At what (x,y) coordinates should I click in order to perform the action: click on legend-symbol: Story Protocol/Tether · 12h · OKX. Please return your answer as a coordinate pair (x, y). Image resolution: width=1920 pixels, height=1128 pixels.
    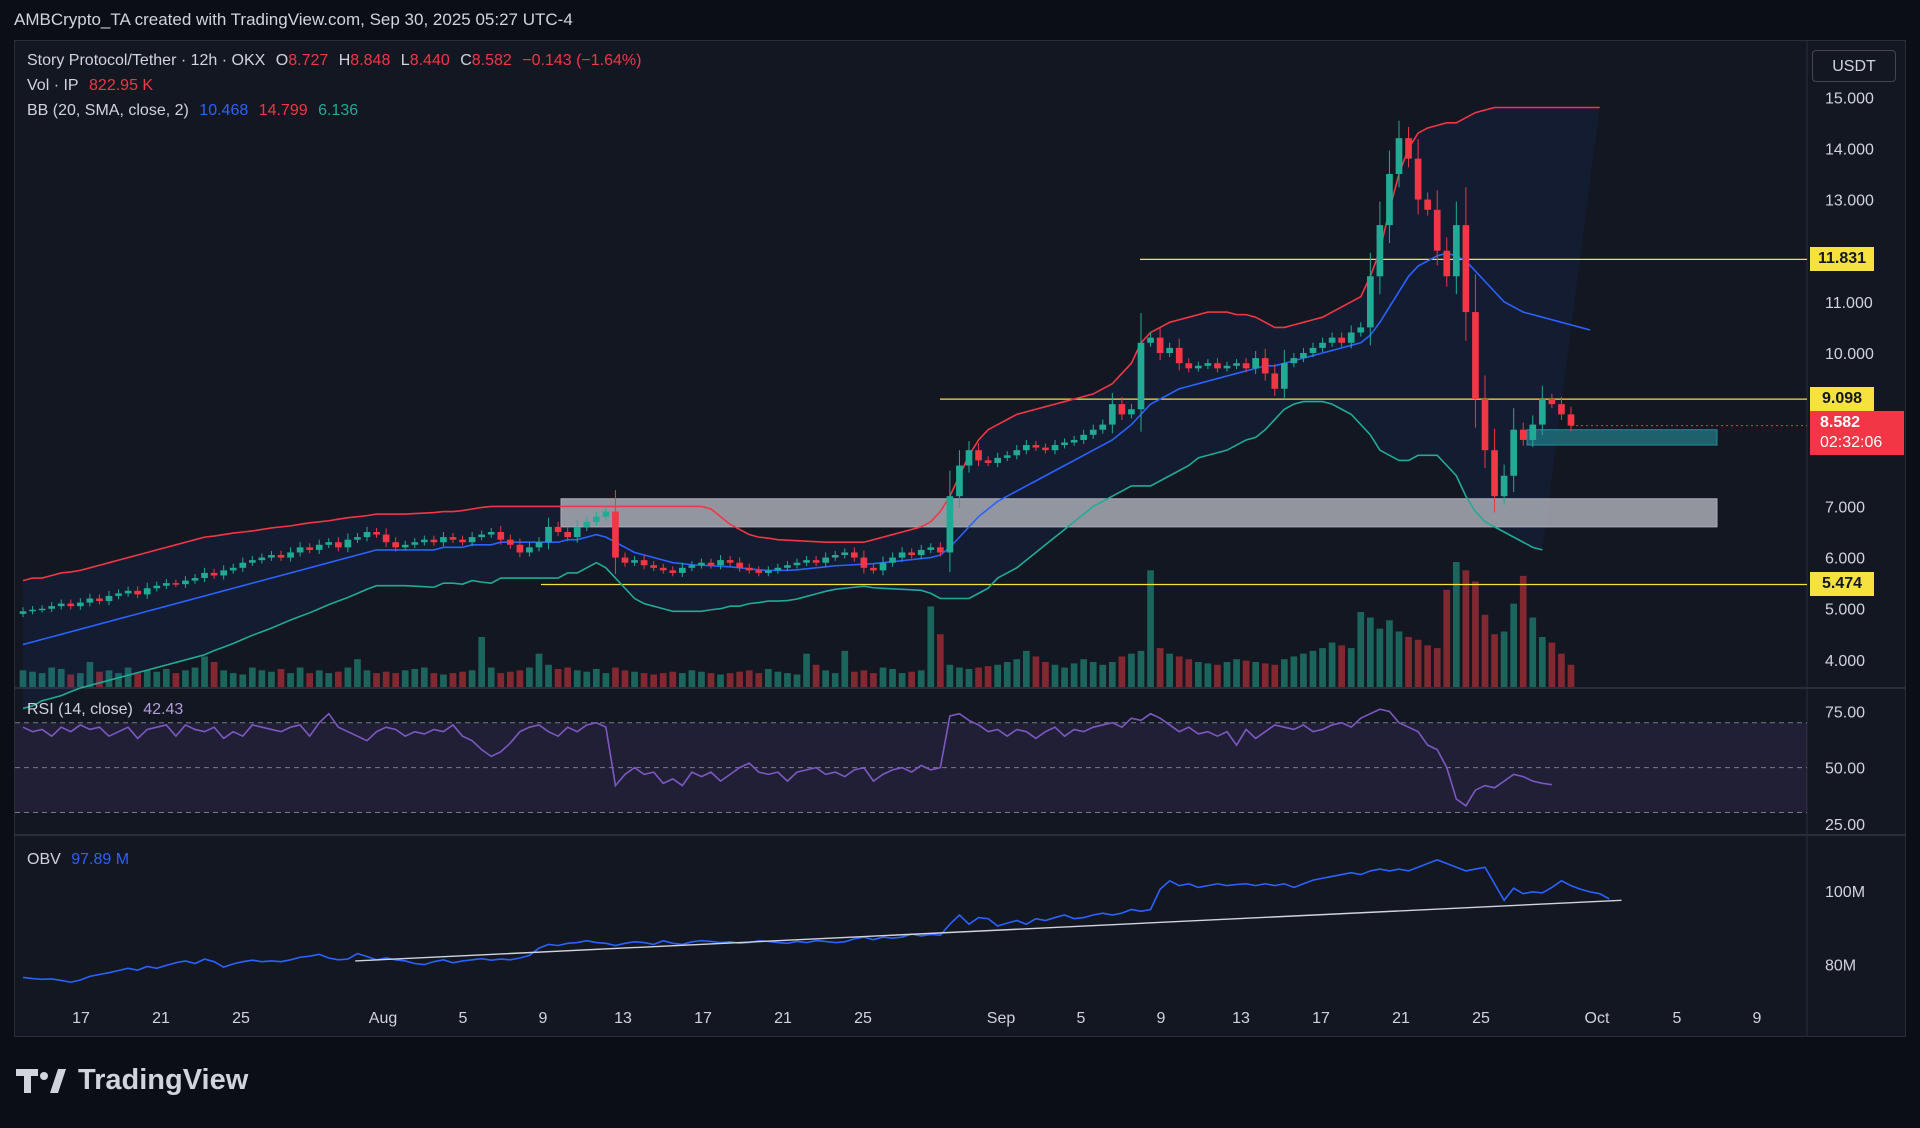
    Looking at the image, I should click on (146, 60).